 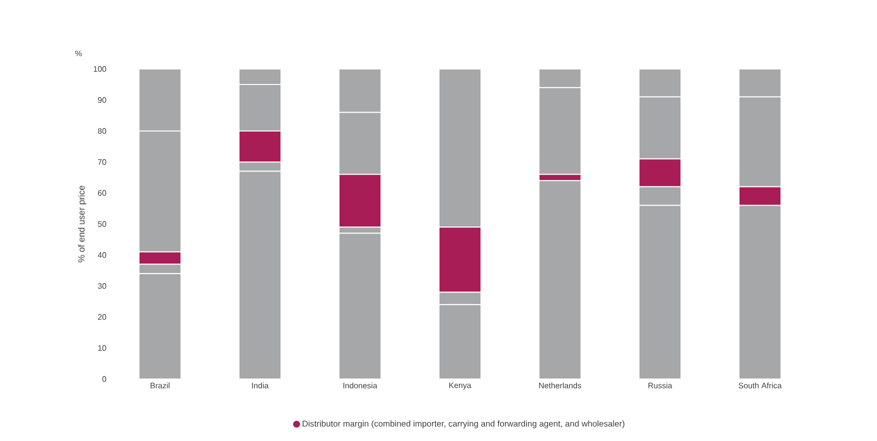 What do you see at coordinates (82, 224) in the screenshot?
I see `y-axis-title: % of end user price` at bounding box center [82, 224].